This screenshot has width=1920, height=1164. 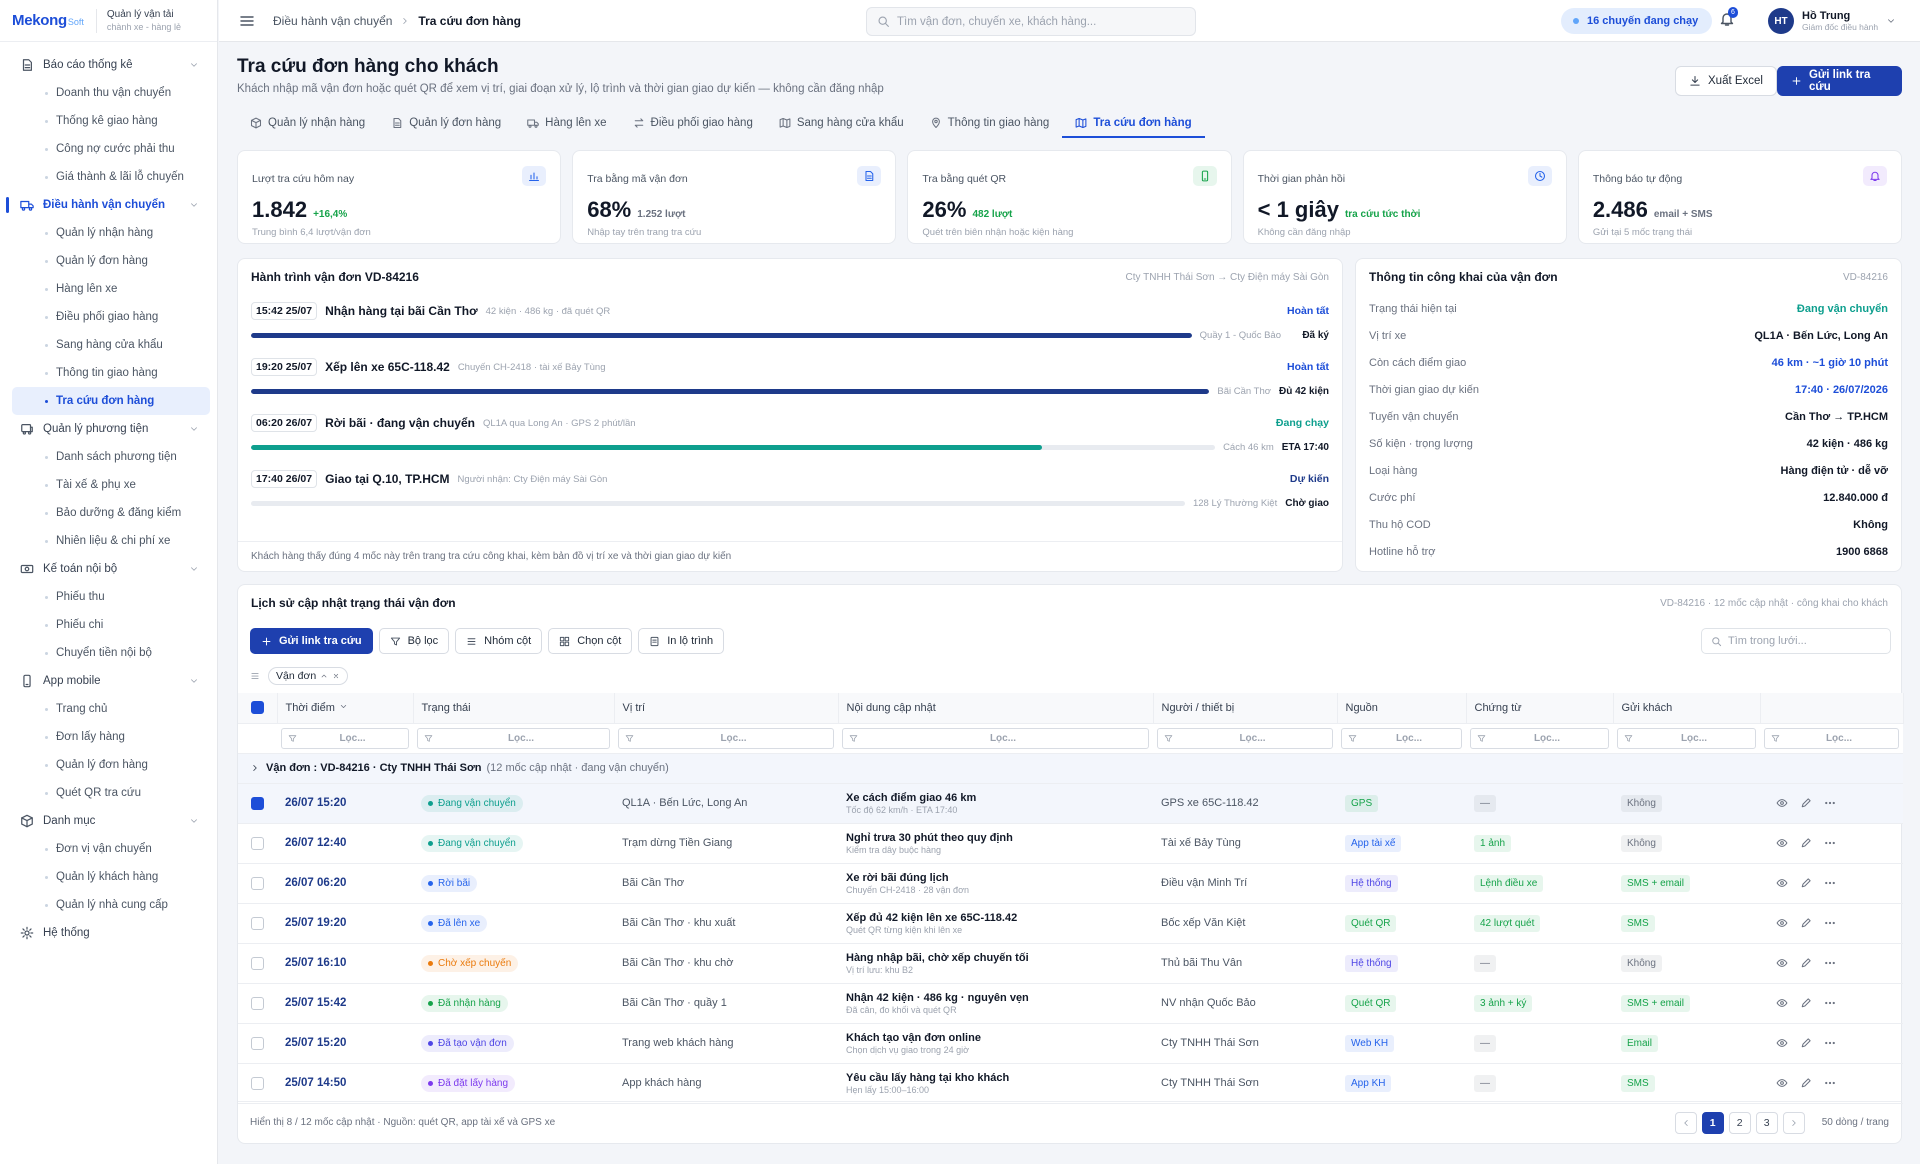 I want to click on nav-group: Điều hành vận chuyển, so click(x=108, y=205).